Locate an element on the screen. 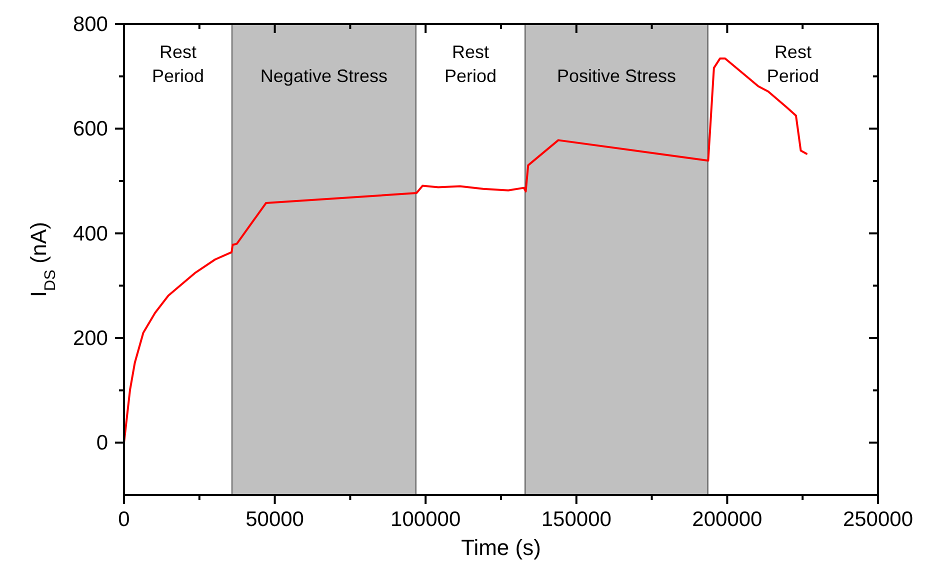  band-label: Negative Stress is located at coordinates (324, 76).